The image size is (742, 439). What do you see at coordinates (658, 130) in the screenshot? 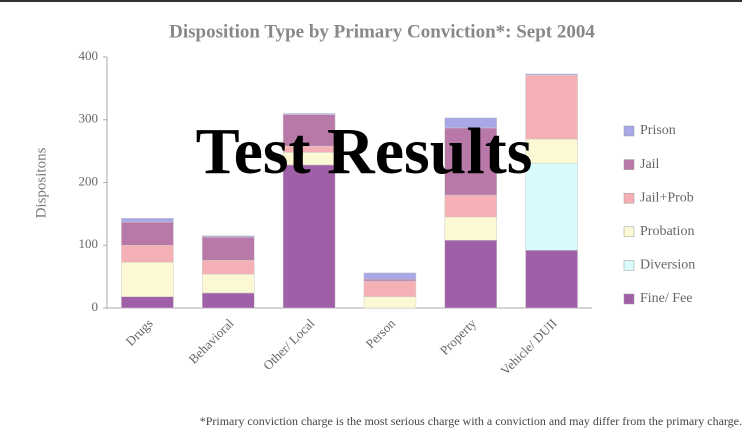
I see `legend-label: Prison` at bounding box center [658, 130].